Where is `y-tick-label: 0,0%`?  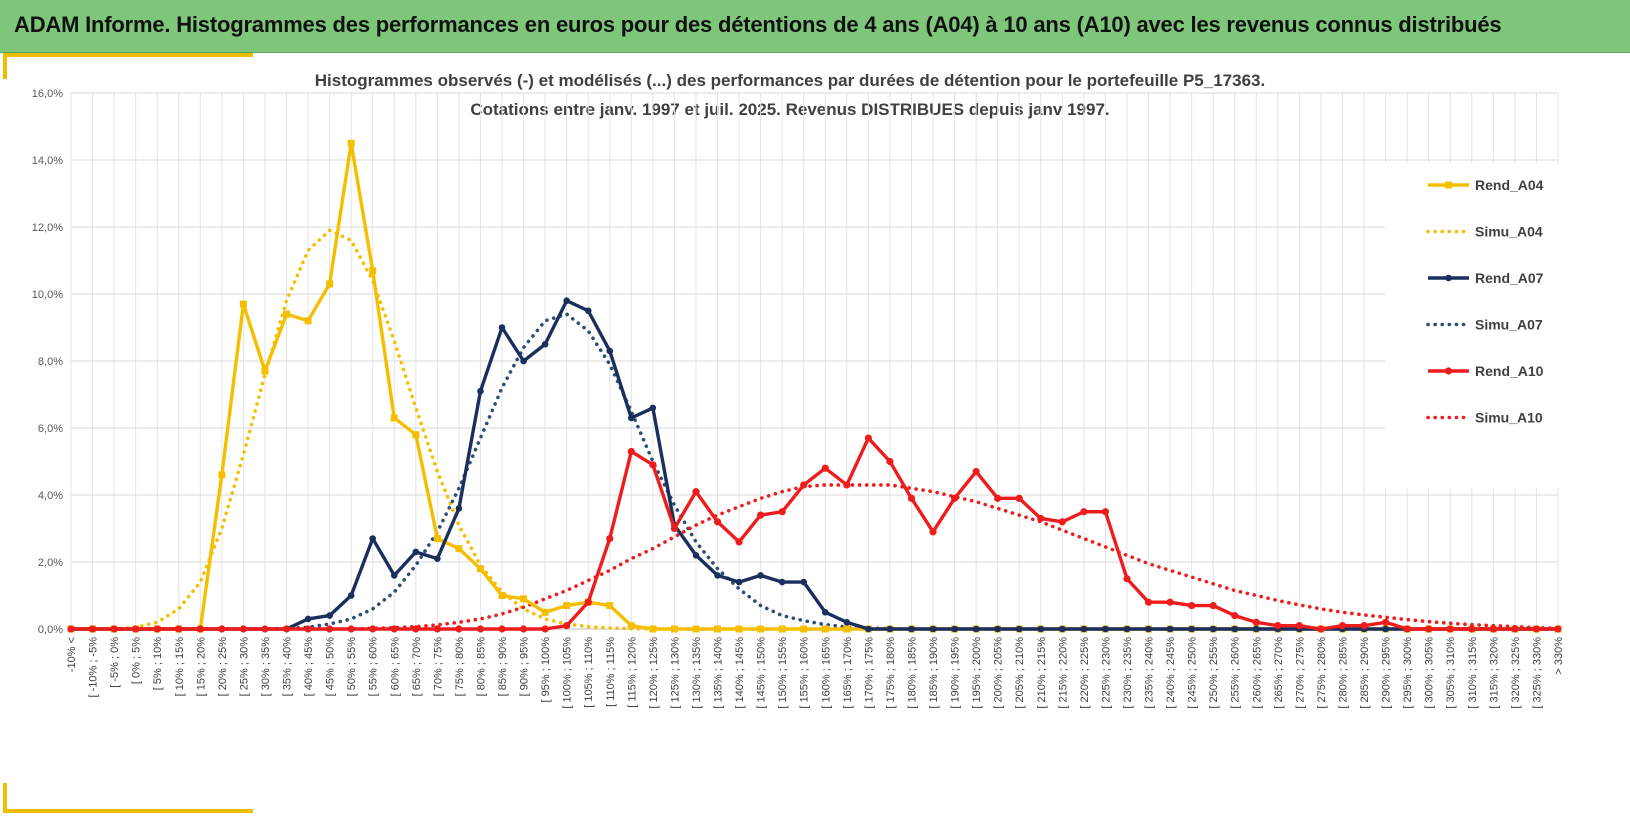
y-tick-label: 0,0% is located at coordinates (50, 630).